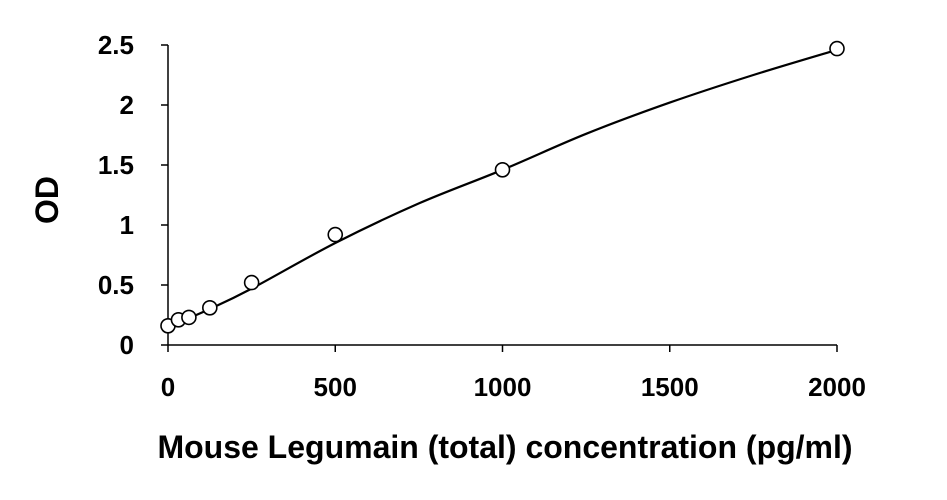  I want to click on x-tick-label: 1000, so click(503, 387).